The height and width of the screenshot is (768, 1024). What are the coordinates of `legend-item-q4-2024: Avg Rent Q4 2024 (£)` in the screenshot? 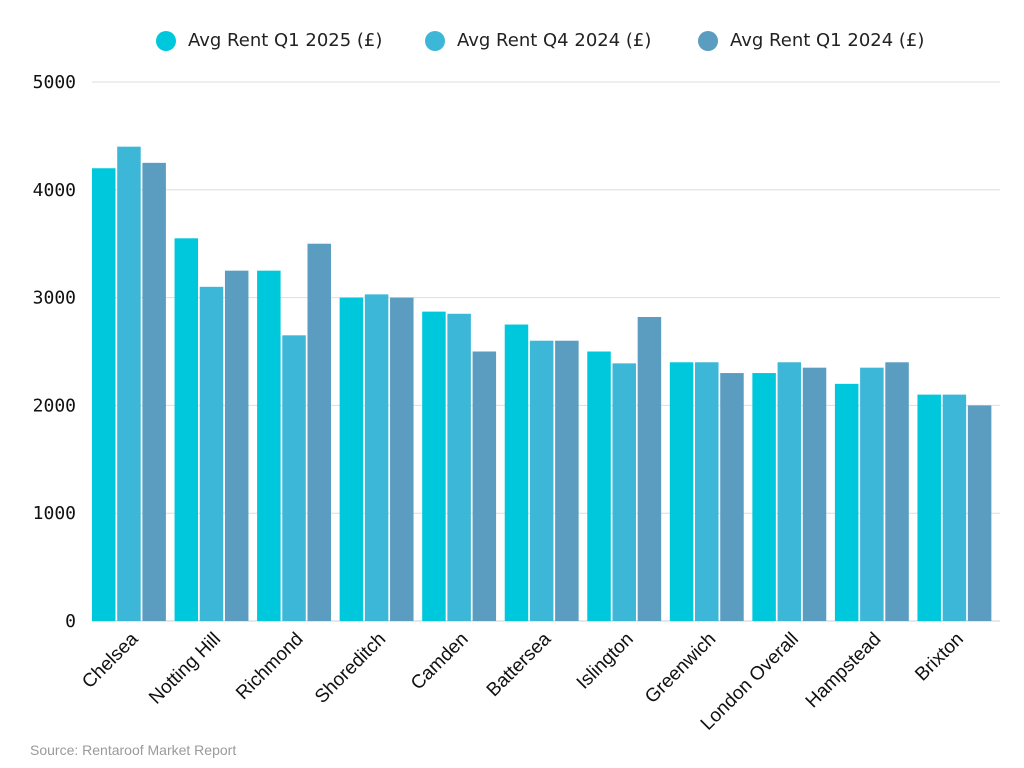 It's located at (538, 40).